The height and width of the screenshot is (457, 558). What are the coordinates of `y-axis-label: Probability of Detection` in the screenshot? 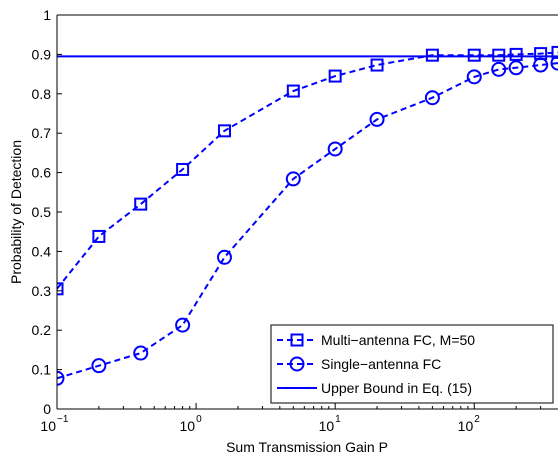 It's located at (16, 212).